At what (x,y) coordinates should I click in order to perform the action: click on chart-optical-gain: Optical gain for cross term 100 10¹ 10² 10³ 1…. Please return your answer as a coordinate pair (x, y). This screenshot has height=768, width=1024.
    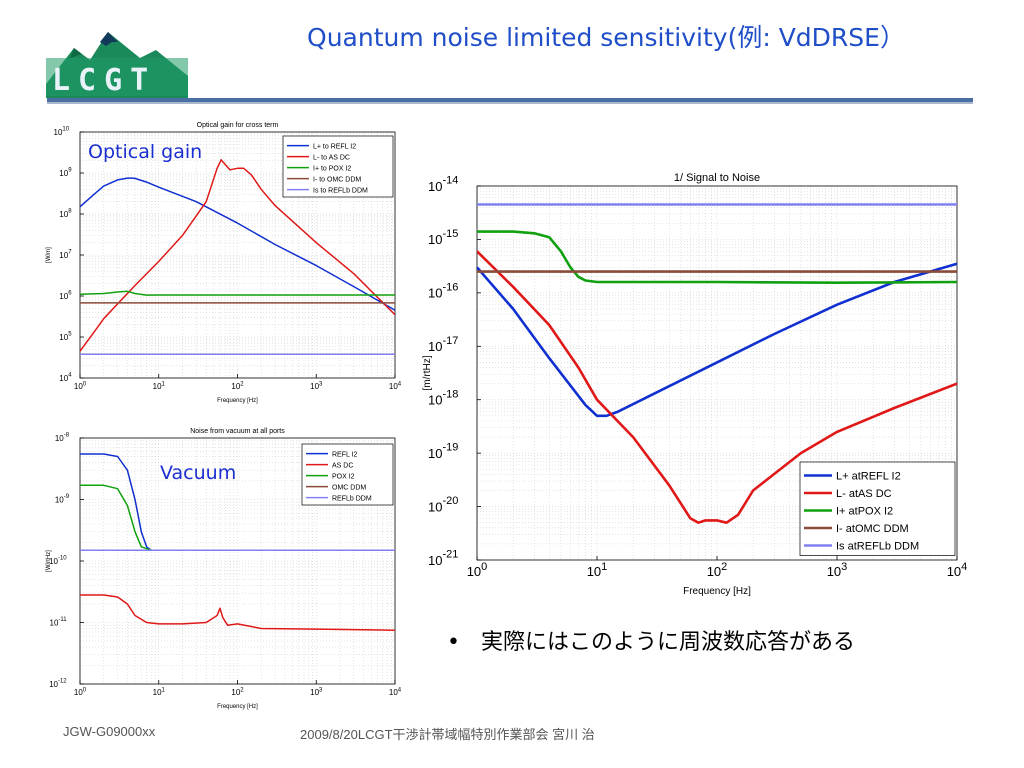
    Looking at the image, I should click on (227, 266).